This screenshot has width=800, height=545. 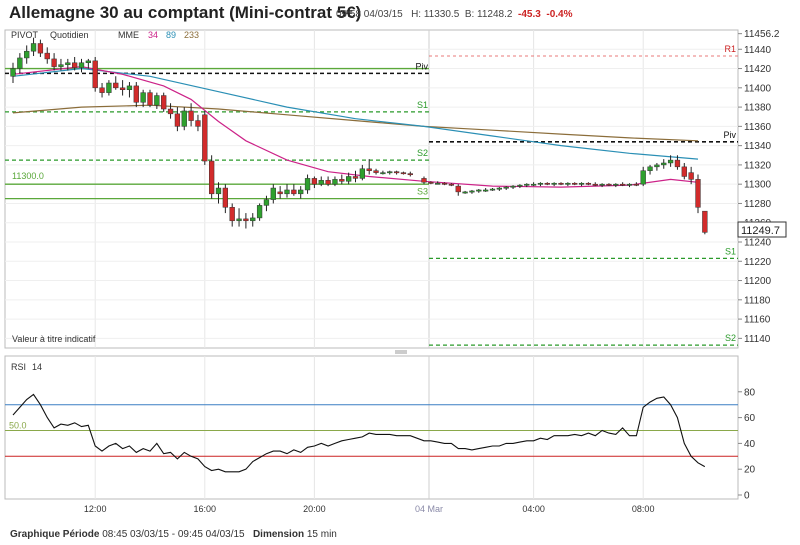 What do you see at coordinates (171, 35) in the screenshot?
I see `mme89-label: 89` at bounding box center [171, 35].